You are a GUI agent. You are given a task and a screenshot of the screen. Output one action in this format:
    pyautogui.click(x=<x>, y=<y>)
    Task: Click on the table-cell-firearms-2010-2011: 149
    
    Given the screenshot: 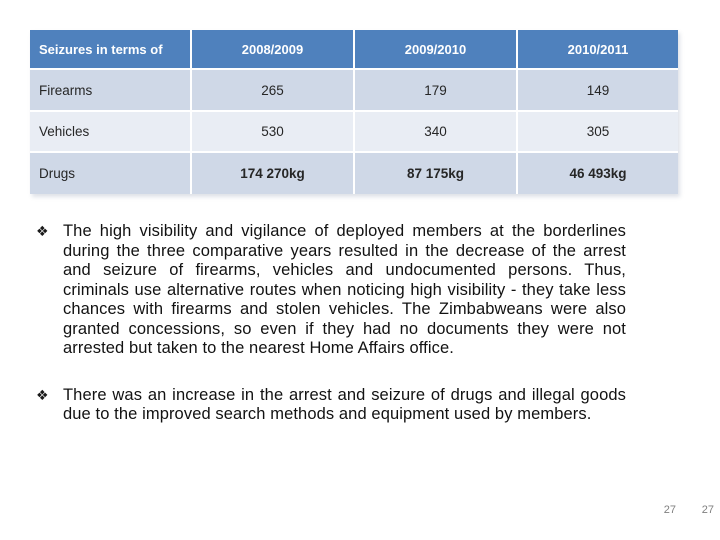 What is the action you would take?
    pyautogui.click(x=598, y=90)
    